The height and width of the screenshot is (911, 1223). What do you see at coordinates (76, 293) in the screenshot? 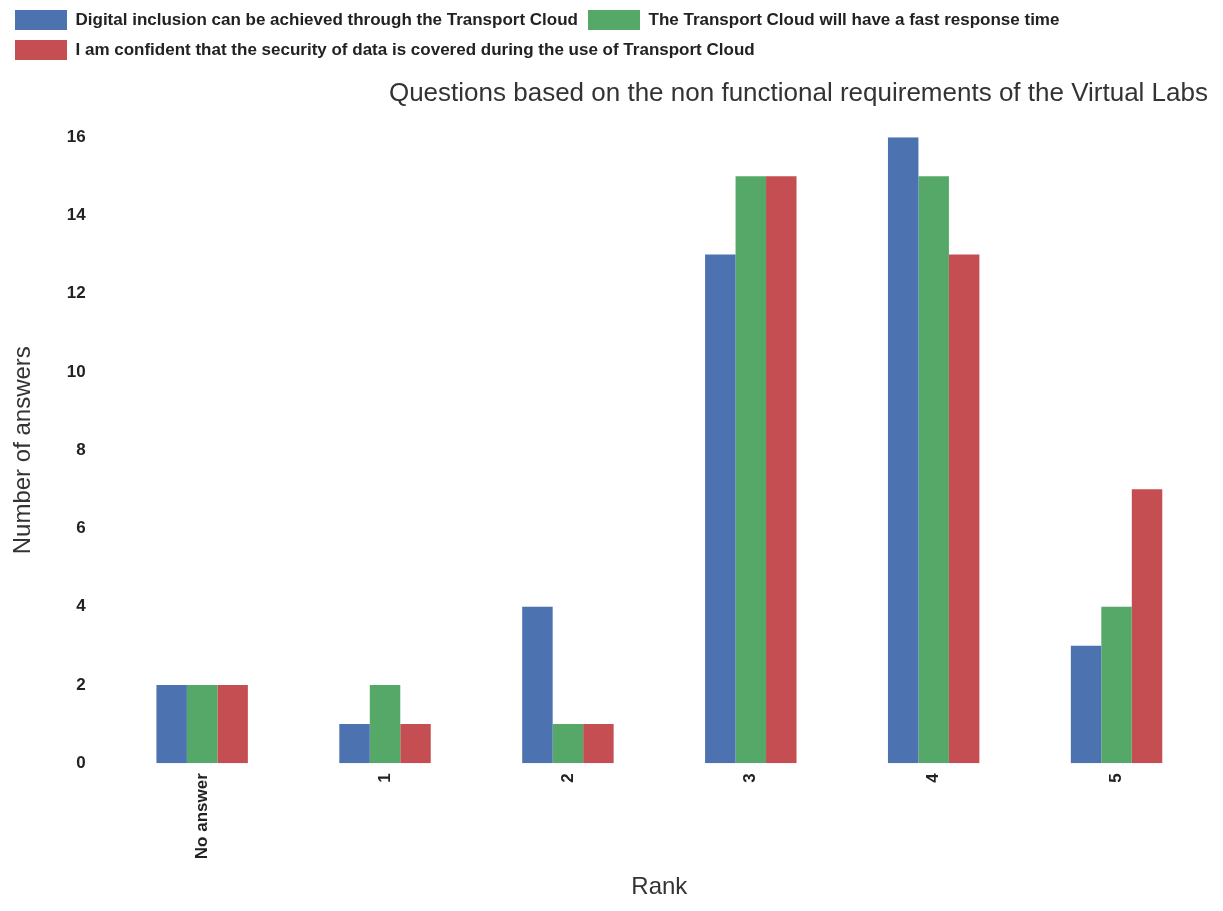
I see `y-tick-label: 12` at bounding box center [76, 293].